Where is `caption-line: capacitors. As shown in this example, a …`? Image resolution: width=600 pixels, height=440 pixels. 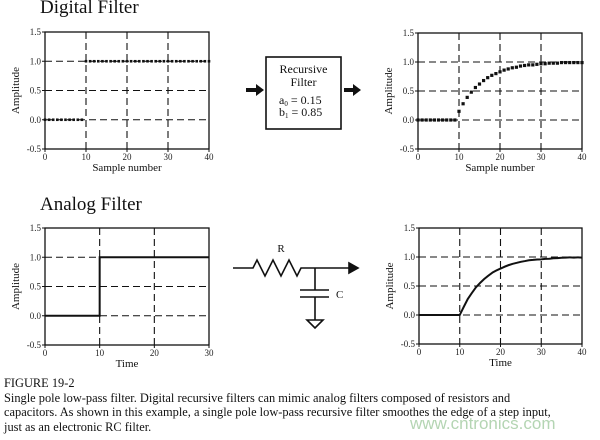 caption-line: capacitors. As shown in this example, a … is located at coordinates (277, 412).